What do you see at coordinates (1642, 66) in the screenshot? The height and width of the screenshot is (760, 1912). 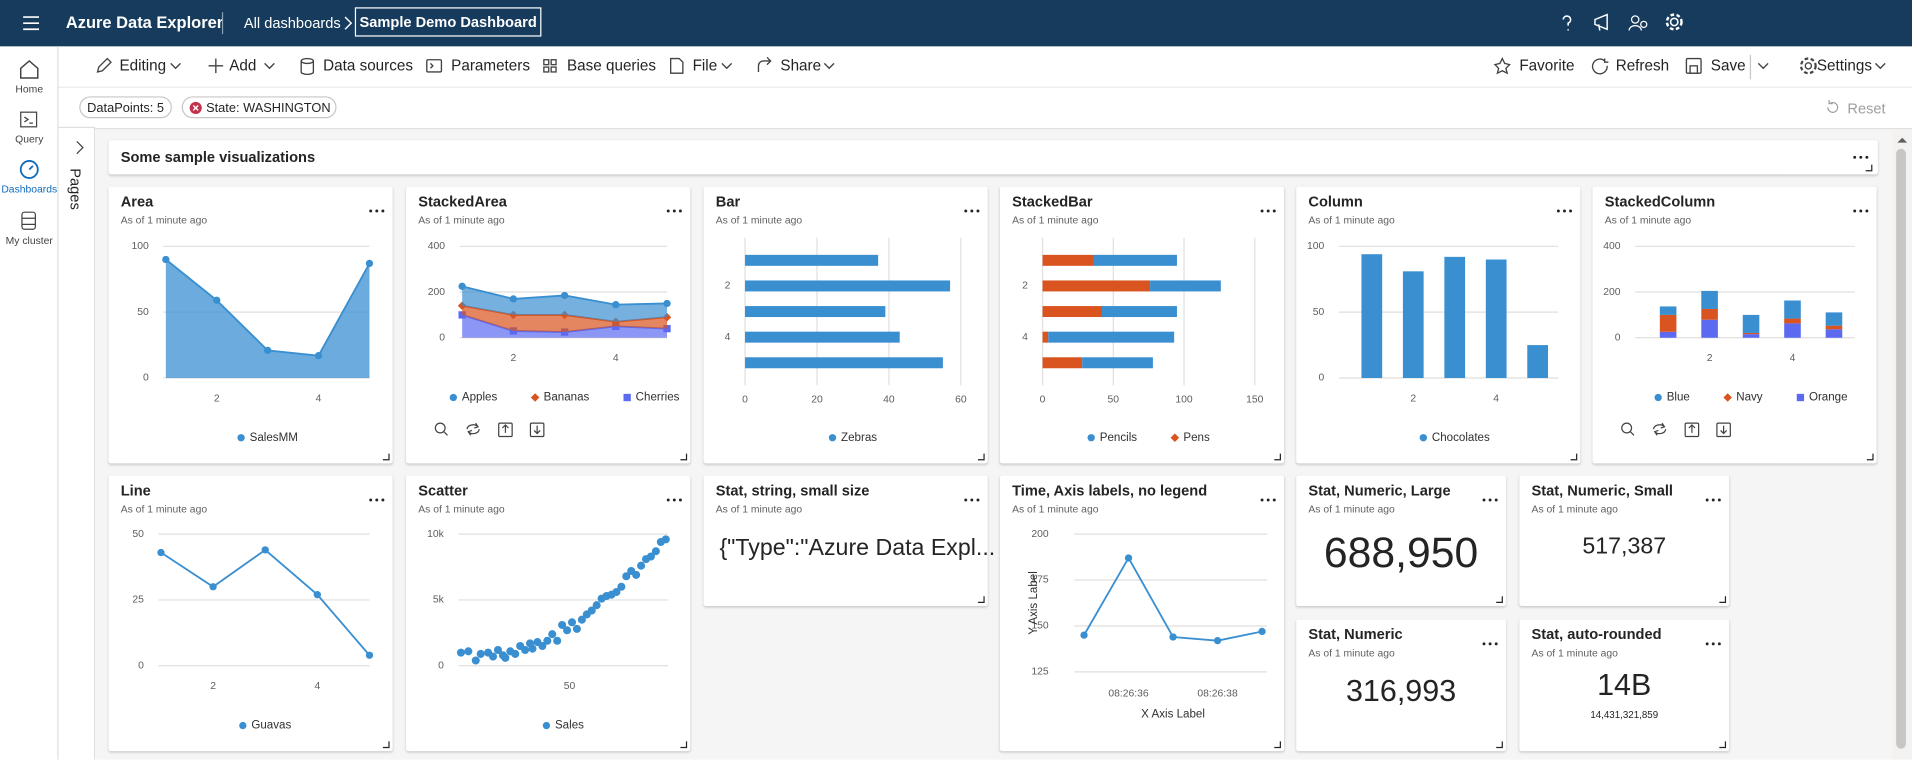 I see `toolbar-button: Refresh` at bounding box center [1642, 66].